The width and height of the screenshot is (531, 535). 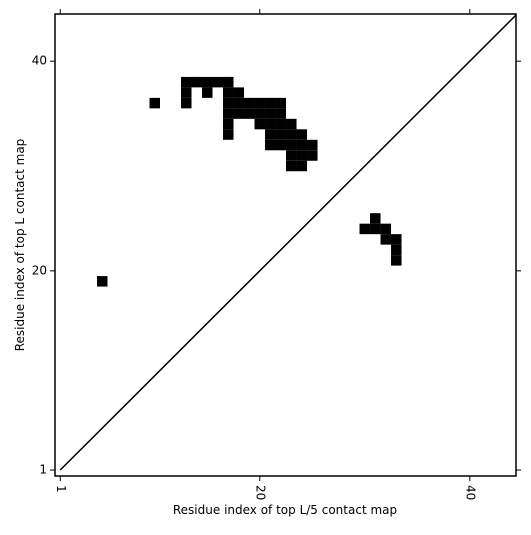 I want to click on y-axis-label: Residue index of top L contact map, so click(x=20, y=245).